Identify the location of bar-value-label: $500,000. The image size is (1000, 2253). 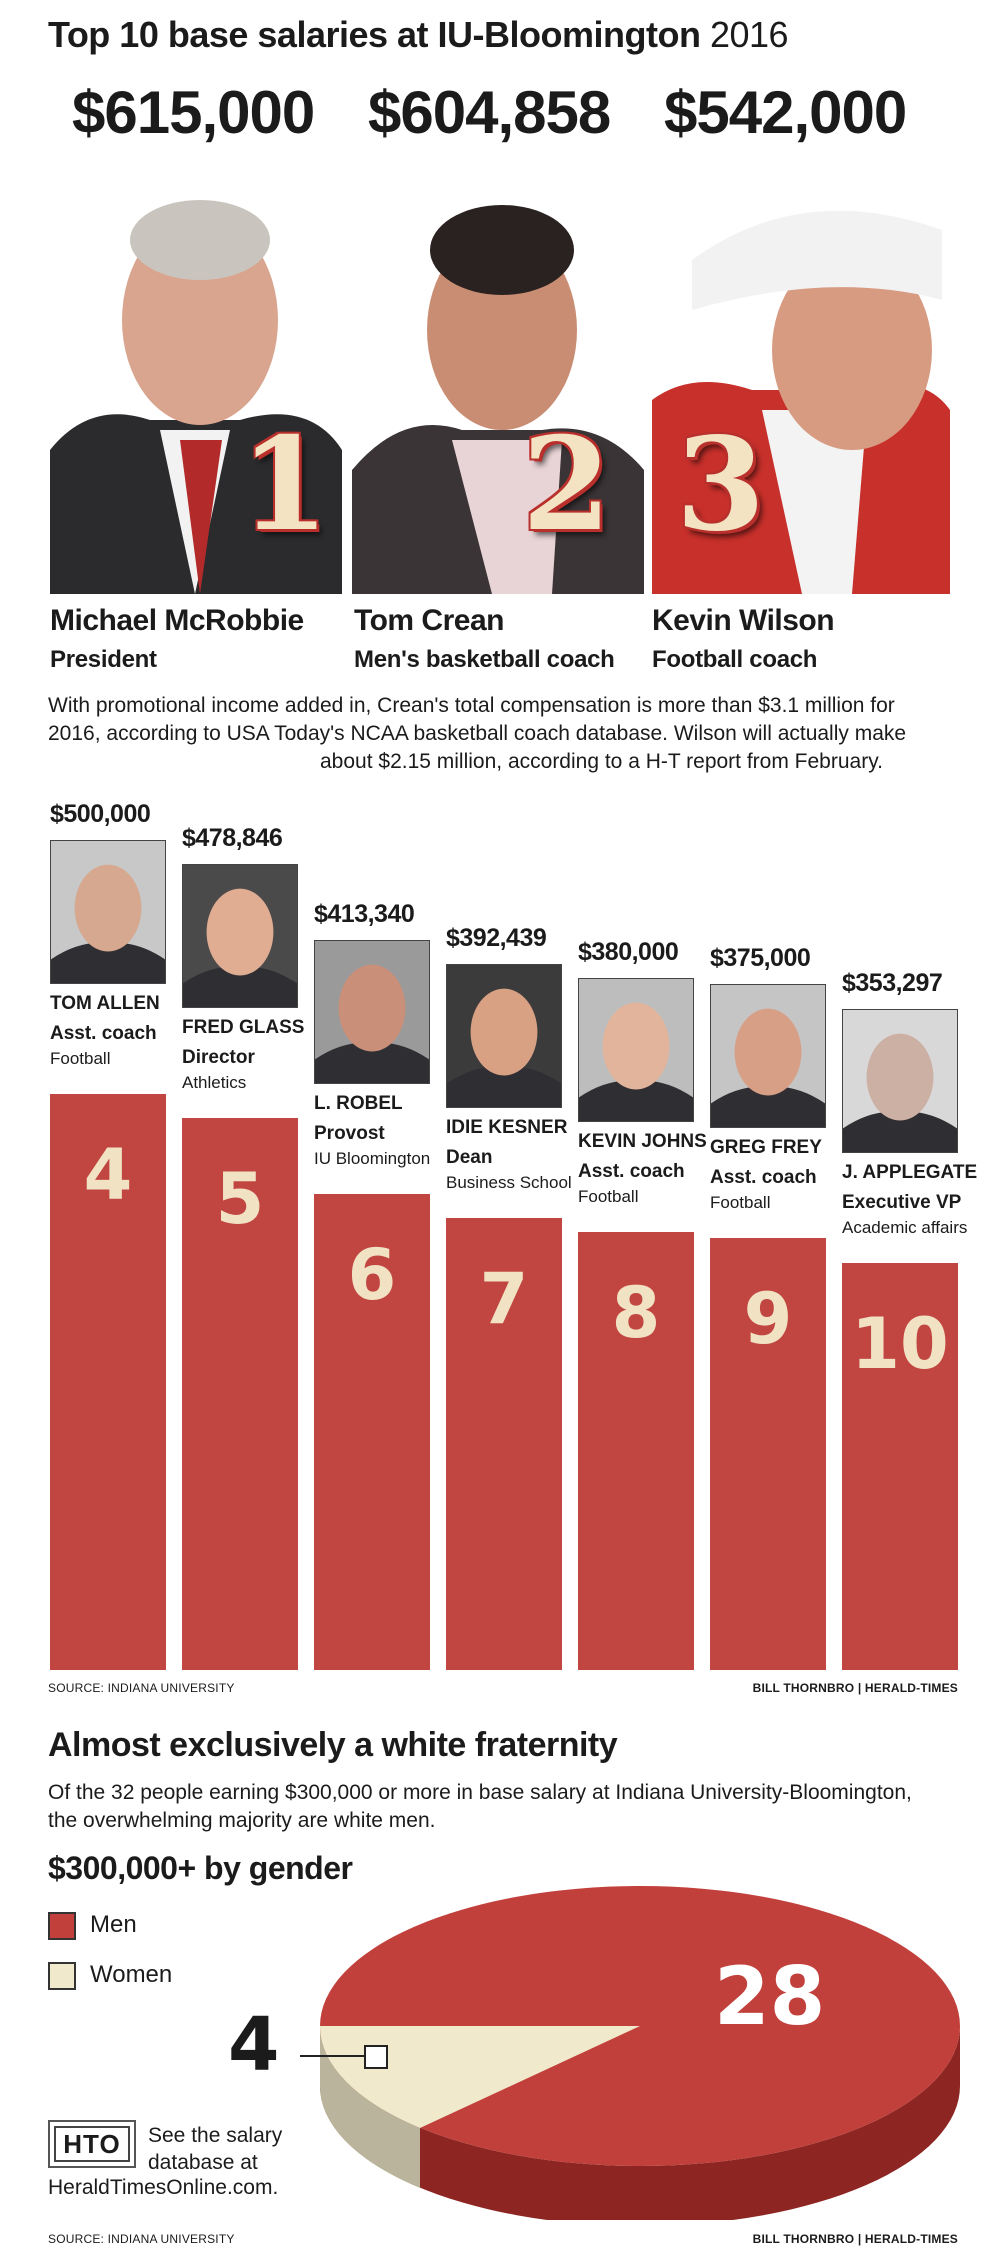
(100, 814).